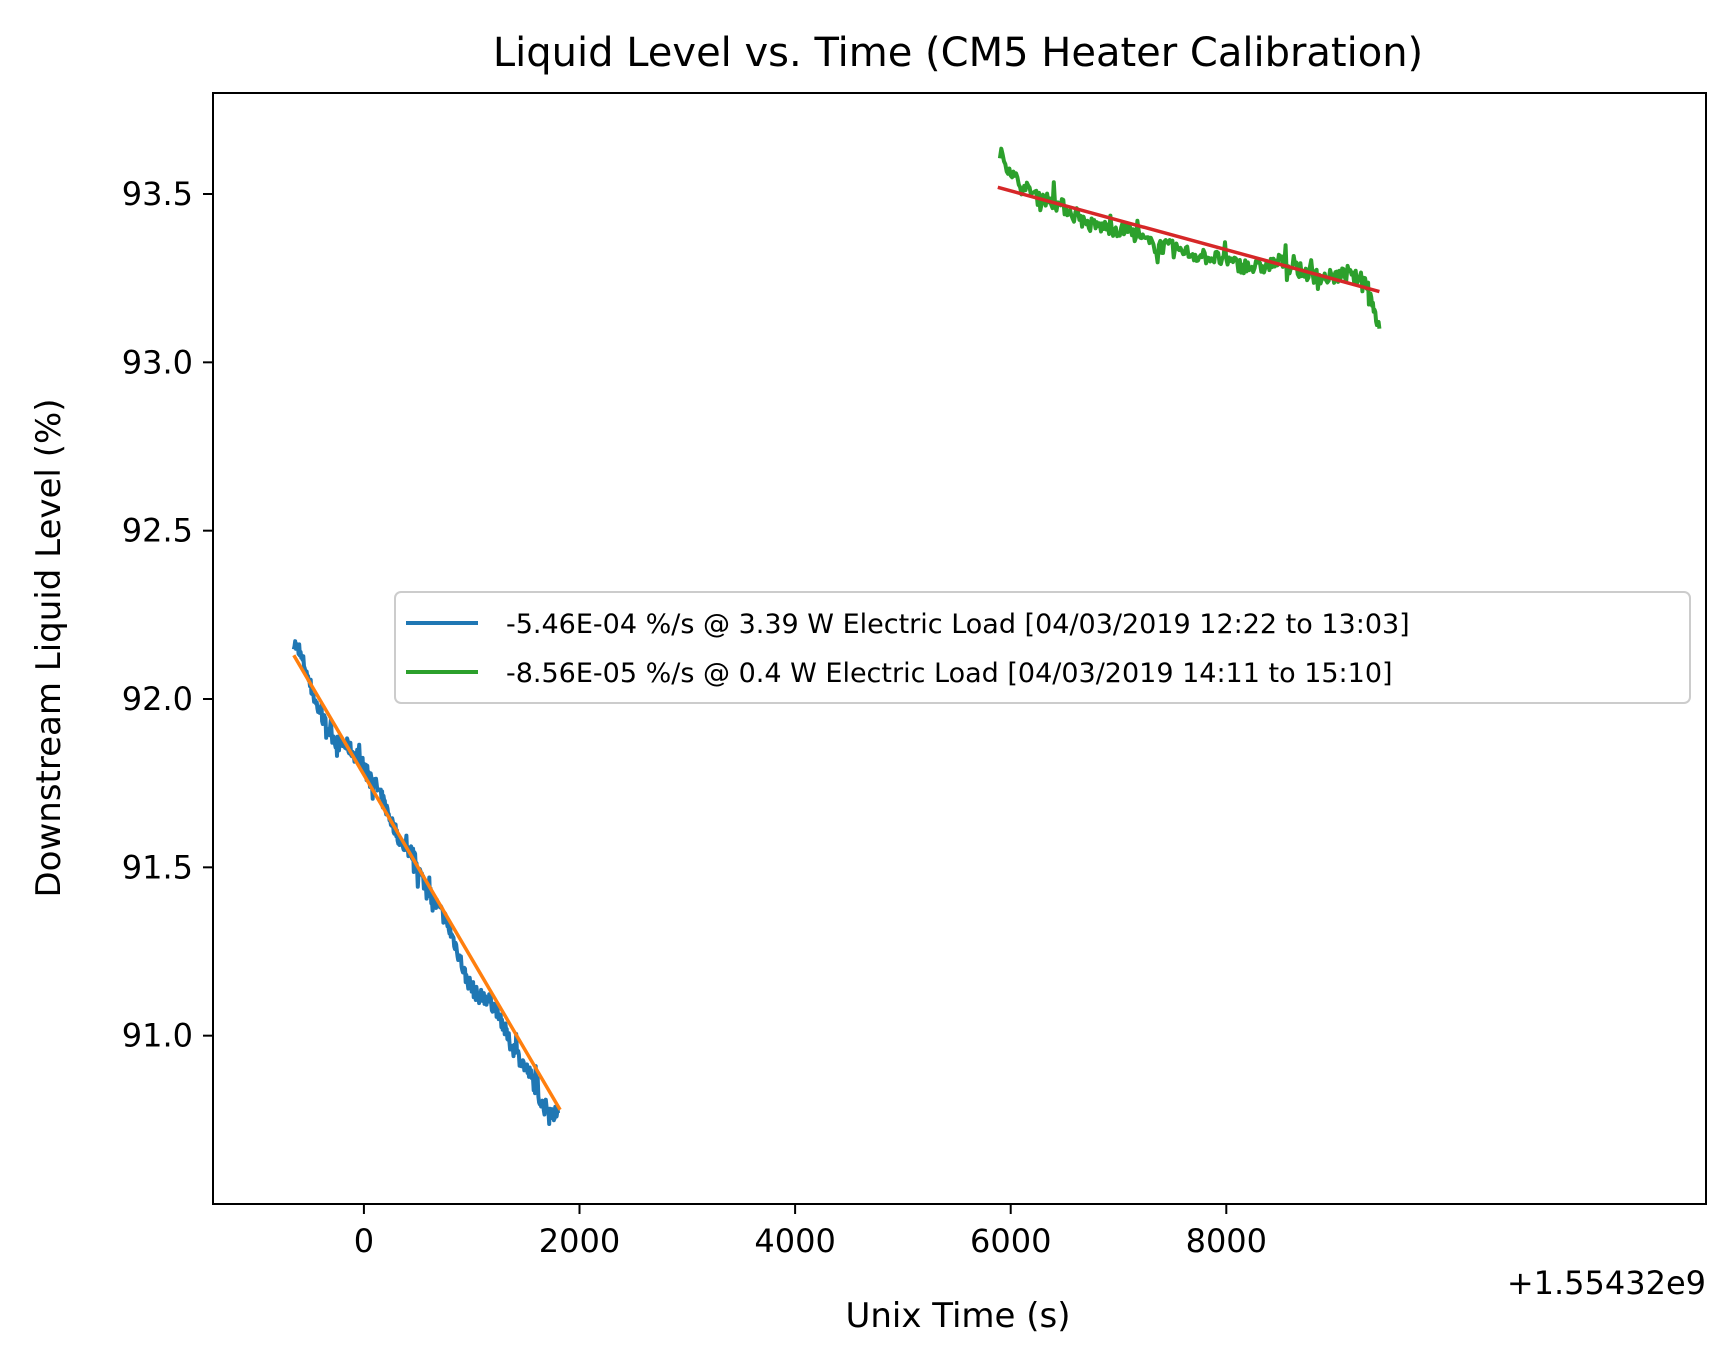 Image resolution: width=1728 pixels, height=1366 pixels. Describe the element at coordinates (1010, 1241) in the screenshot. I see `x-tick-label: 6000` at that location.